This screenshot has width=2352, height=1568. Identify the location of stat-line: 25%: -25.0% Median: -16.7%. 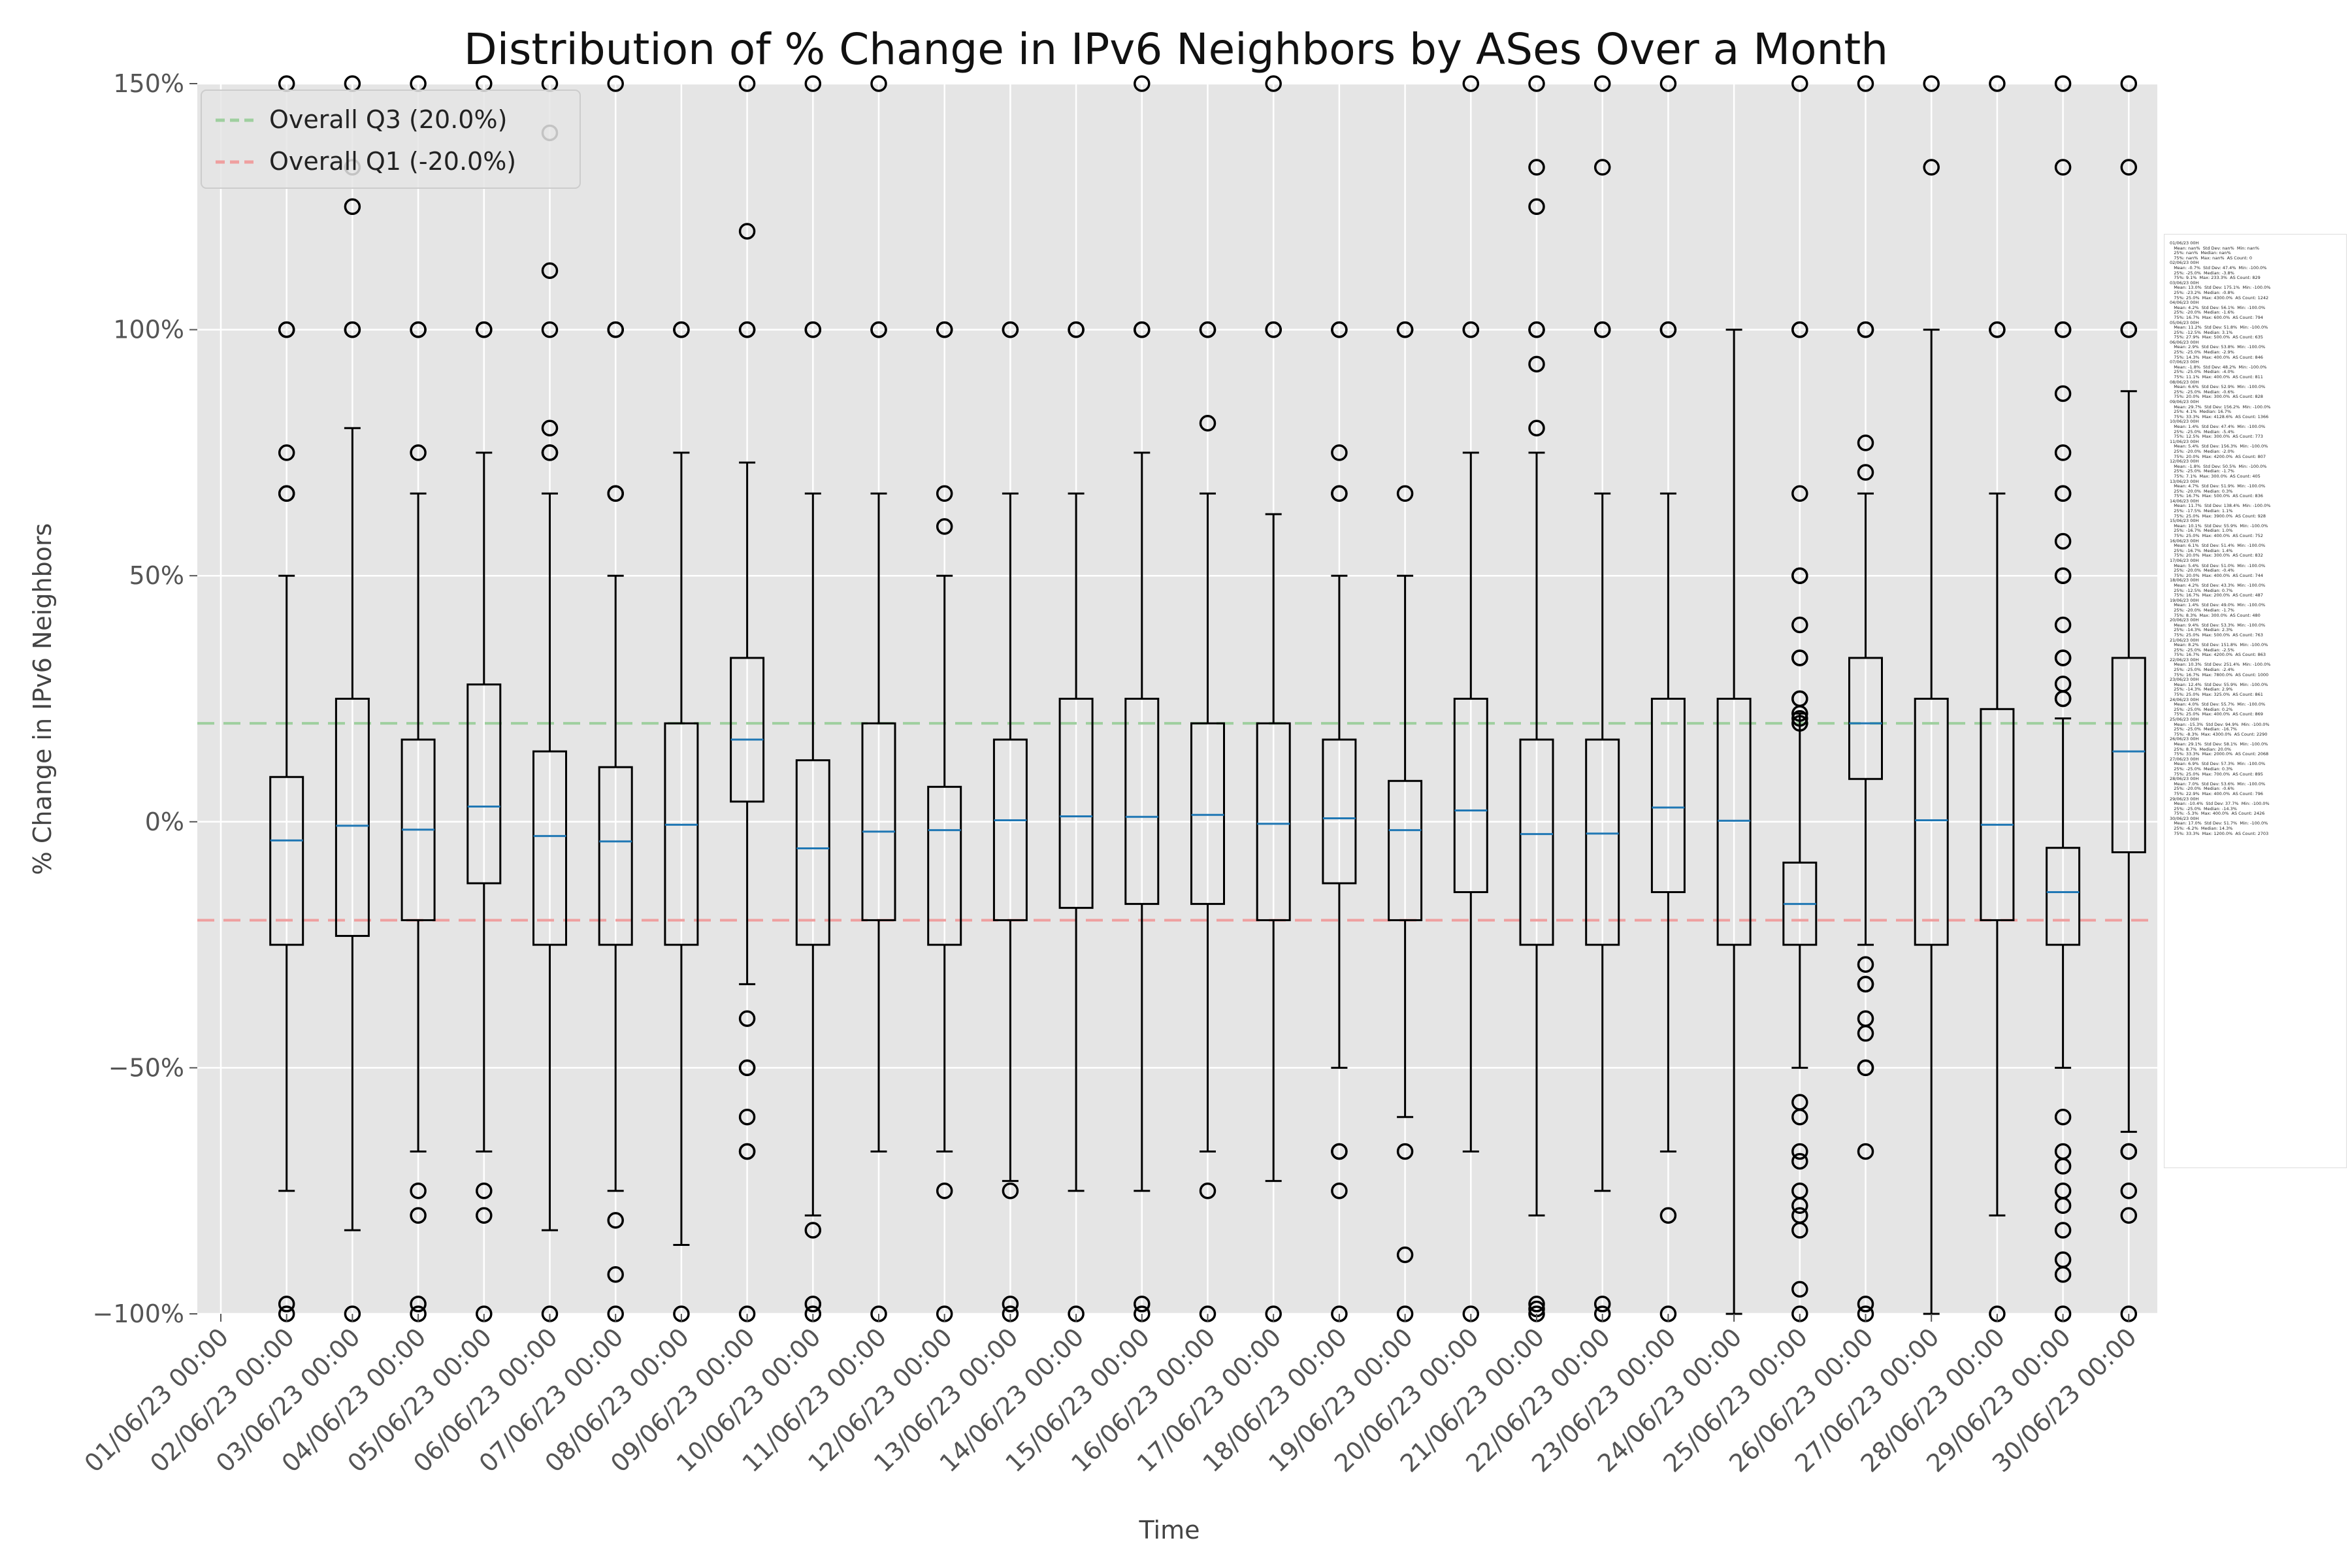
(2203, 729).